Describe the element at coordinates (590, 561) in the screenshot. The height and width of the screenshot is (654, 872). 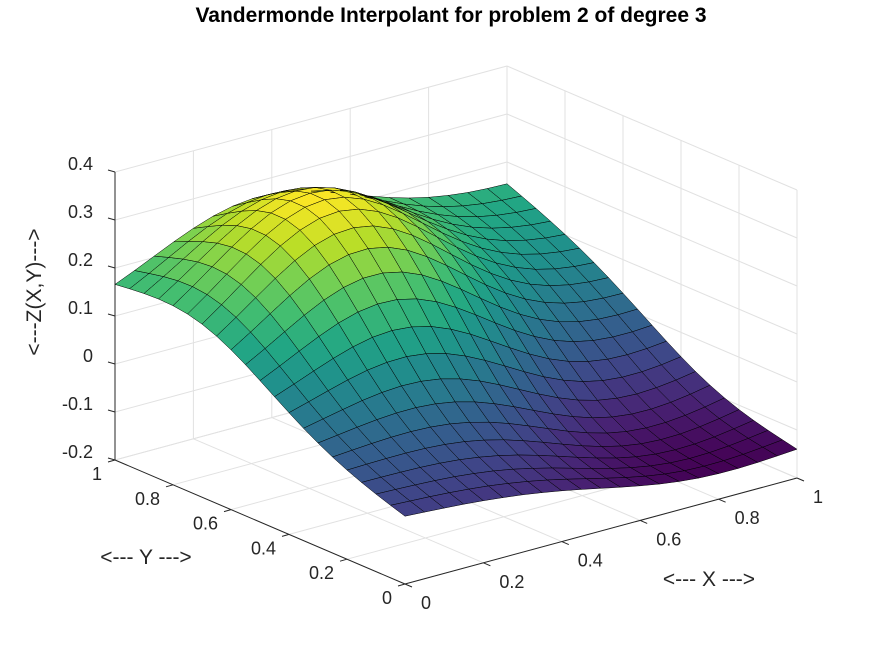
I see `x-tick-label: 0.4` at that location.